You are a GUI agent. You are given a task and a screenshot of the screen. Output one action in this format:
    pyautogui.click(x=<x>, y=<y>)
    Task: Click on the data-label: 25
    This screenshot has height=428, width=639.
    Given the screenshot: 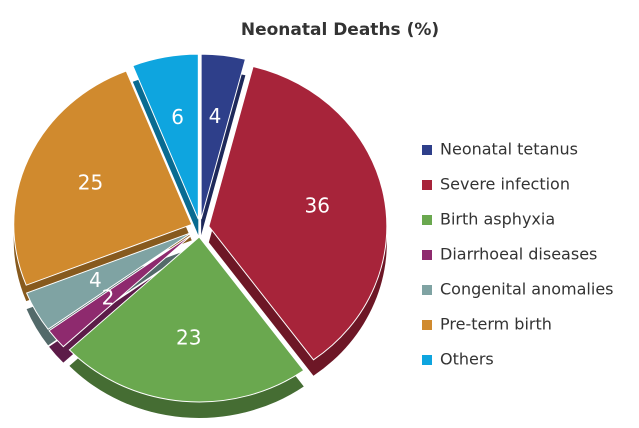 What is the action you would take?
    pyautogui.click(x=90, y=182)
    